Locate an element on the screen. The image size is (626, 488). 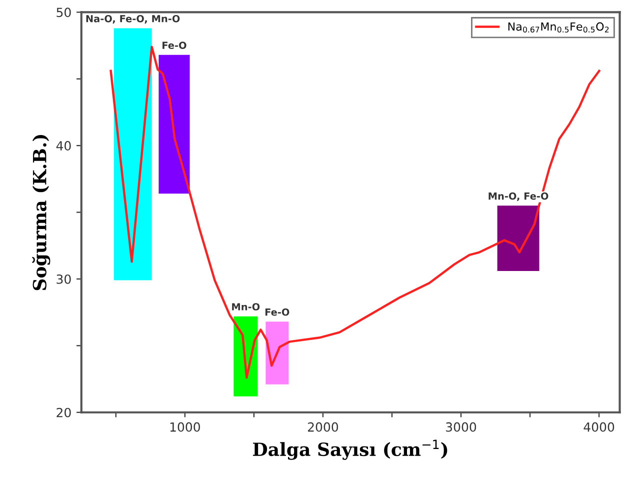
x-tick-label: 3000 is located at coordinates (461, 427).